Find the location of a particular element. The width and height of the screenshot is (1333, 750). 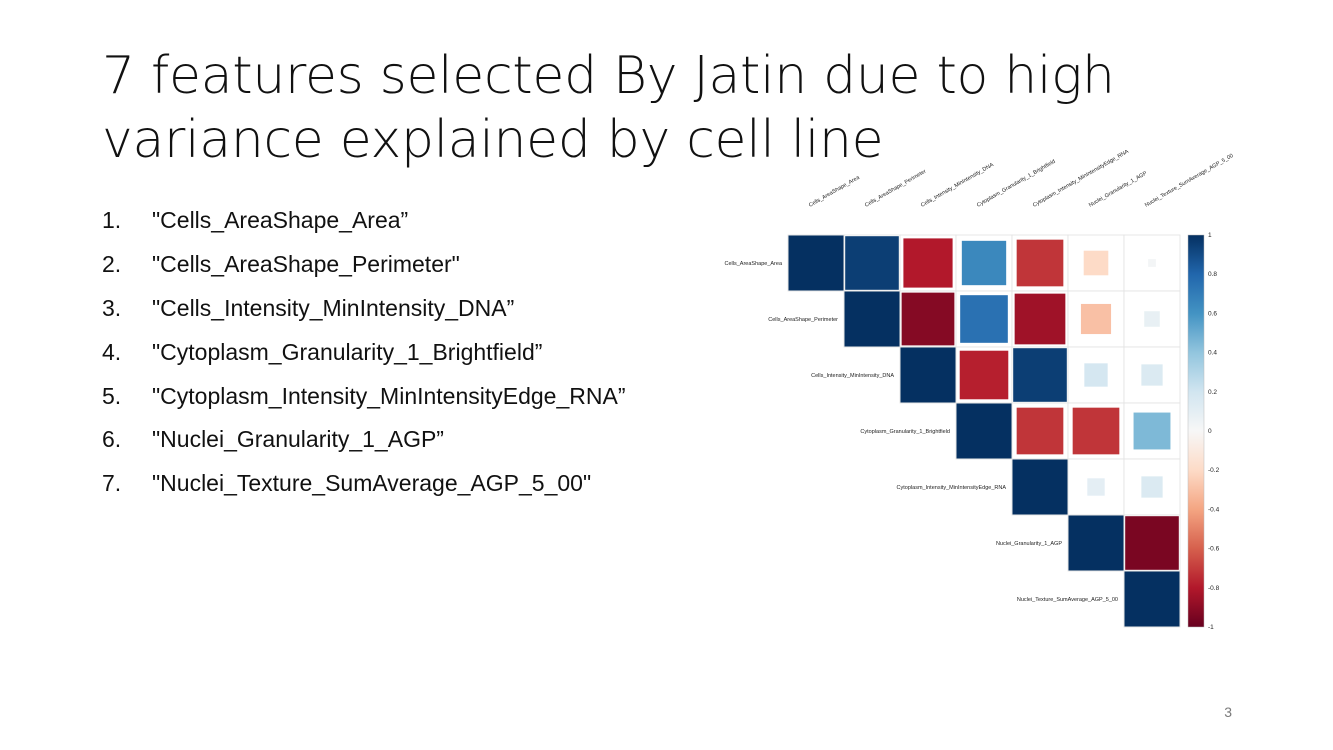

colorbar-tick-label: 0.8 is located at coordinates (1212, 274).